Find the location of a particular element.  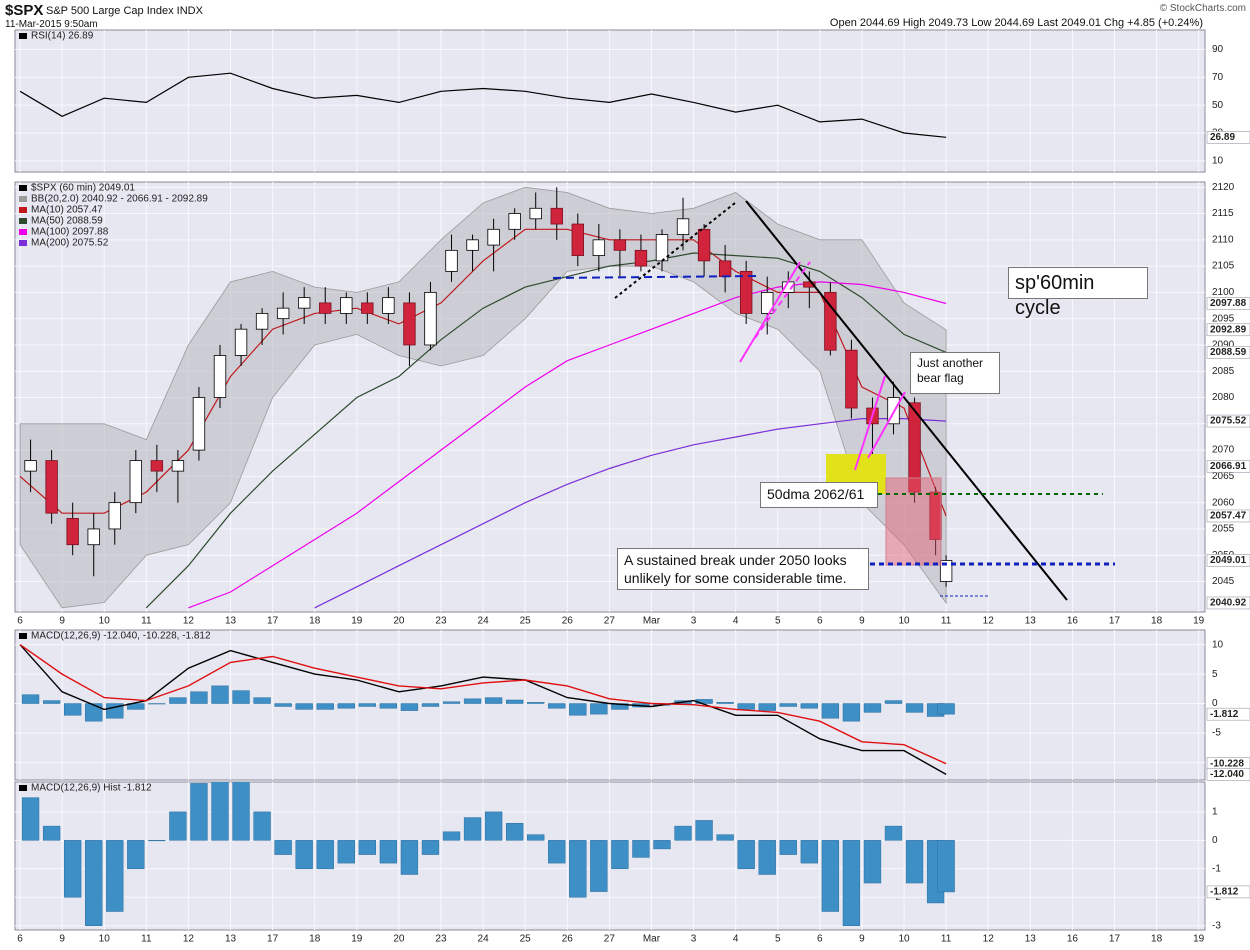

x-tick-label: 25 is located at coordinates (526, 621).